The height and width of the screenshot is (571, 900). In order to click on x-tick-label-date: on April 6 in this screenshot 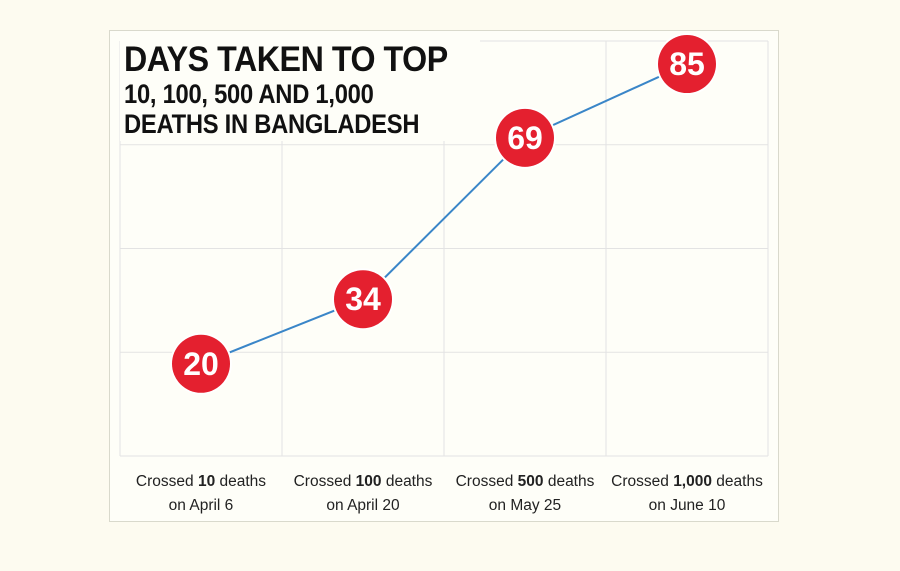, I will do `click(201, 505)`.